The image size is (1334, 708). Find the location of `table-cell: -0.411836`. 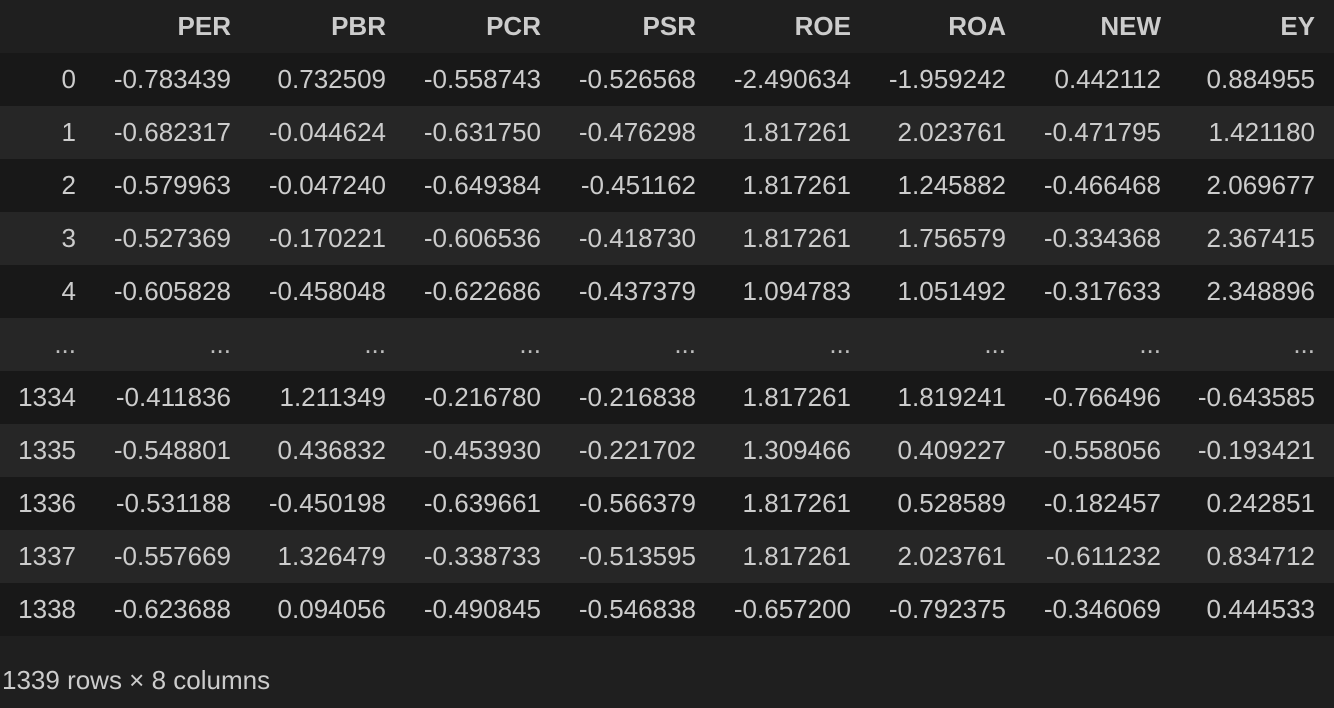

table-cell: -0.411836 is located at coordinates (173, 397).